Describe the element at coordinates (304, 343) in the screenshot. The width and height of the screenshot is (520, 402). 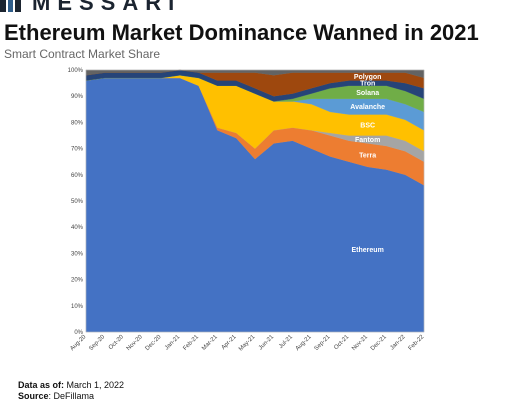
I see `x-tick-label: Aug-21` at that location.